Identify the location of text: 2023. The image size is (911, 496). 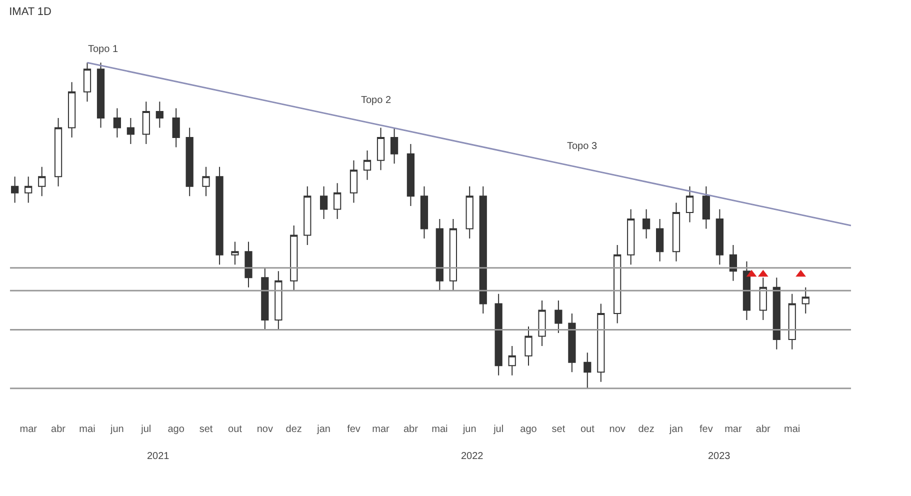
(719, 456).